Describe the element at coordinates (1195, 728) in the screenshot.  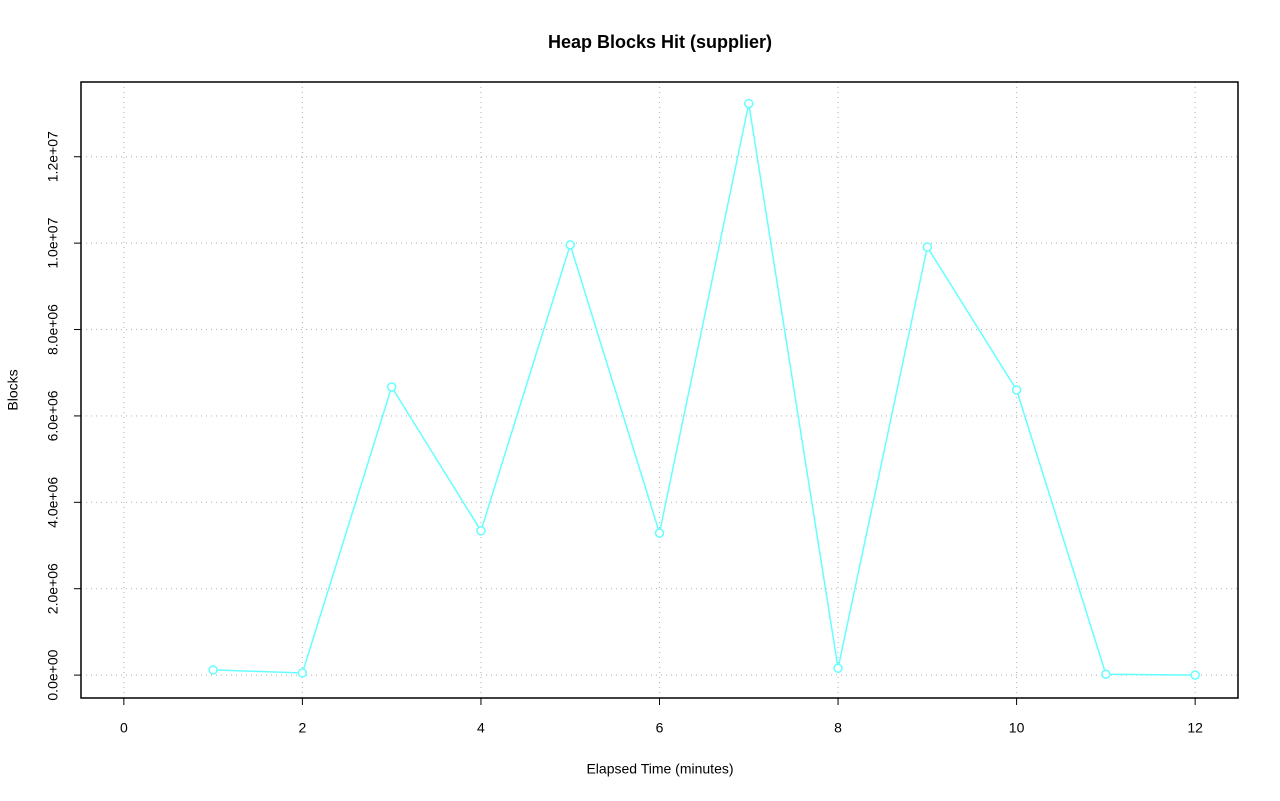
I see `x-tick-label: 12` at that location.